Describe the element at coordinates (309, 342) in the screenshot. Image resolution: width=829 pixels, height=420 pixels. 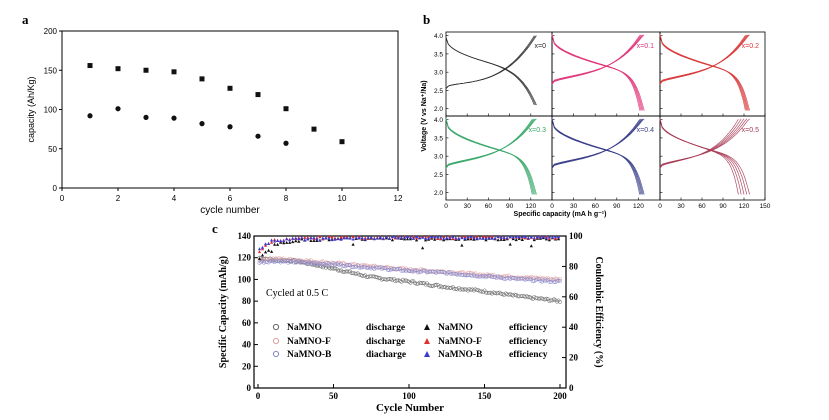
I see `panel-c-legend-name: NaMNO-F` at that location.